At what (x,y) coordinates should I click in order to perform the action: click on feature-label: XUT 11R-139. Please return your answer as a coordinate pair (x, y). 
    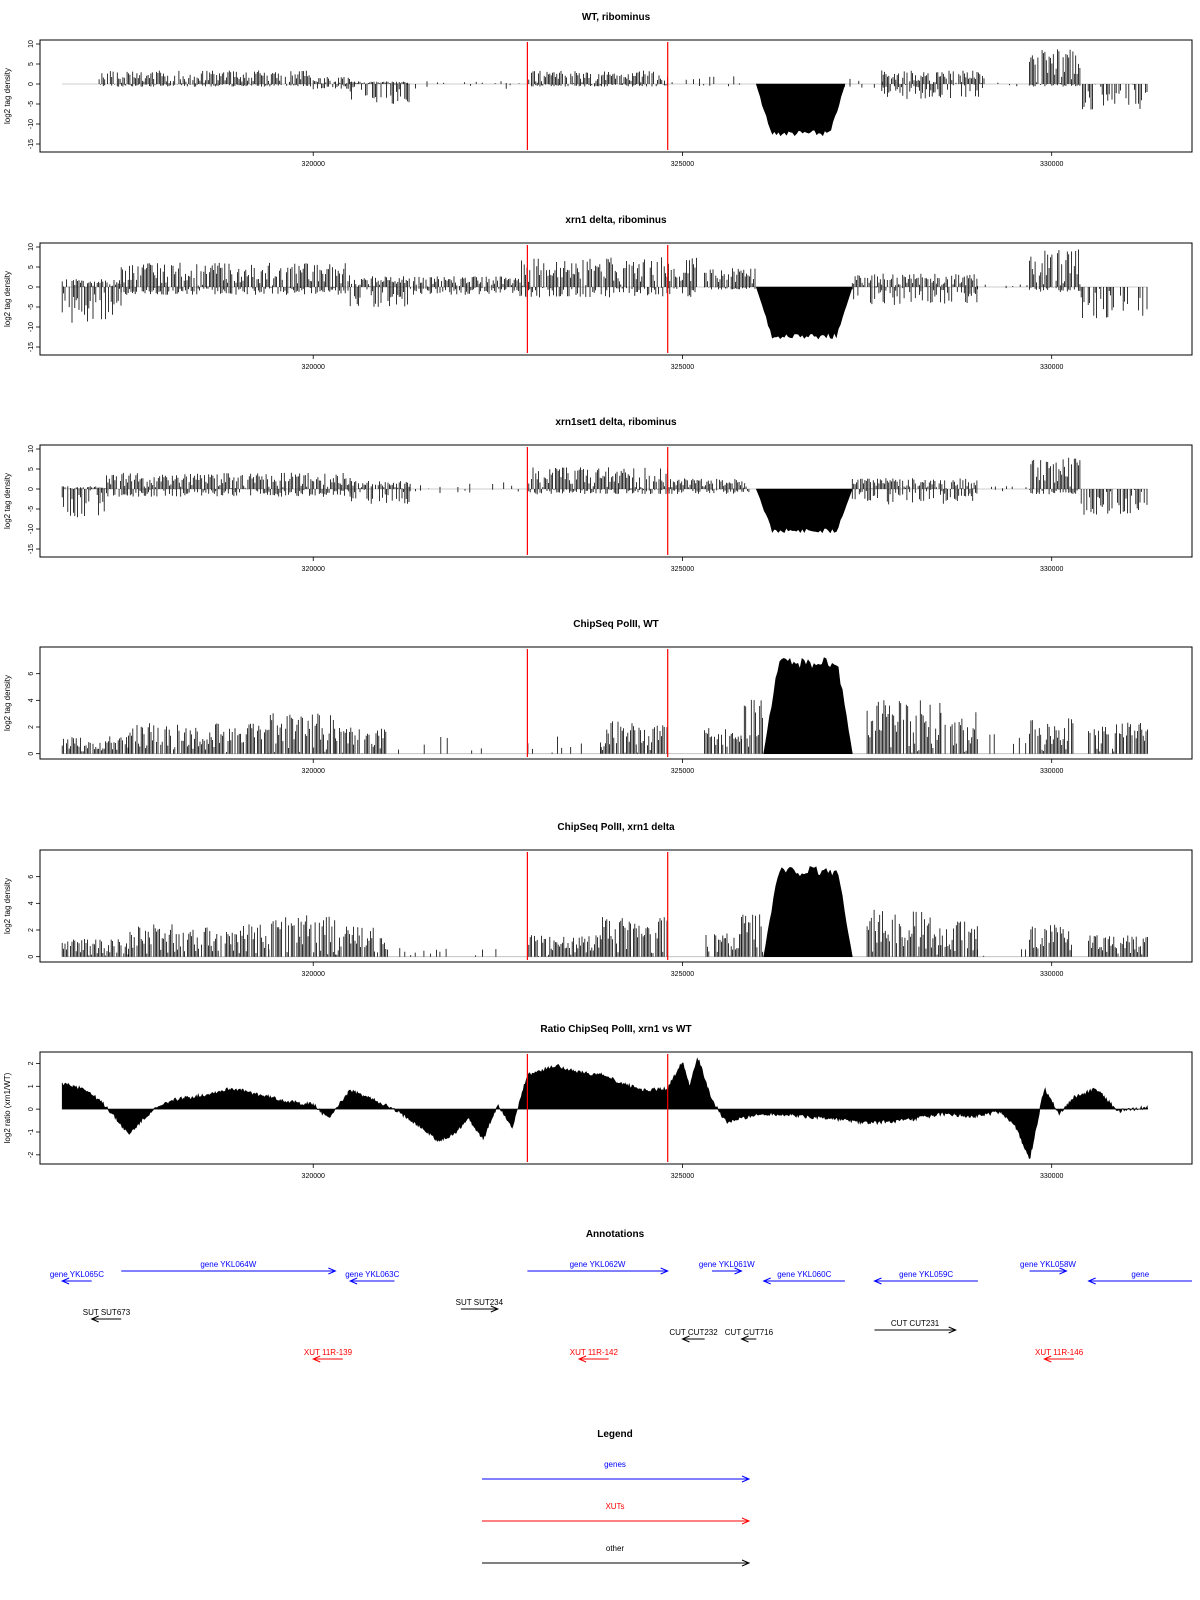
    Looking at the image, I should click on (328, 1352).